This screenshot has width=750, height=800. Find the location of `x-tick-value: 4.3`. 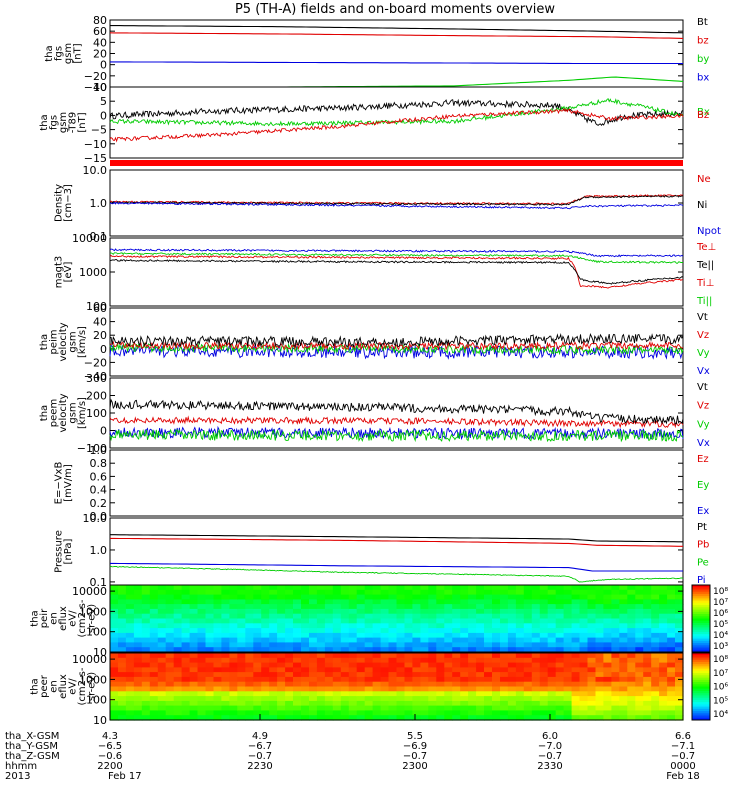

x-tick-value: 4.3 is located at coordinates (110, 736).